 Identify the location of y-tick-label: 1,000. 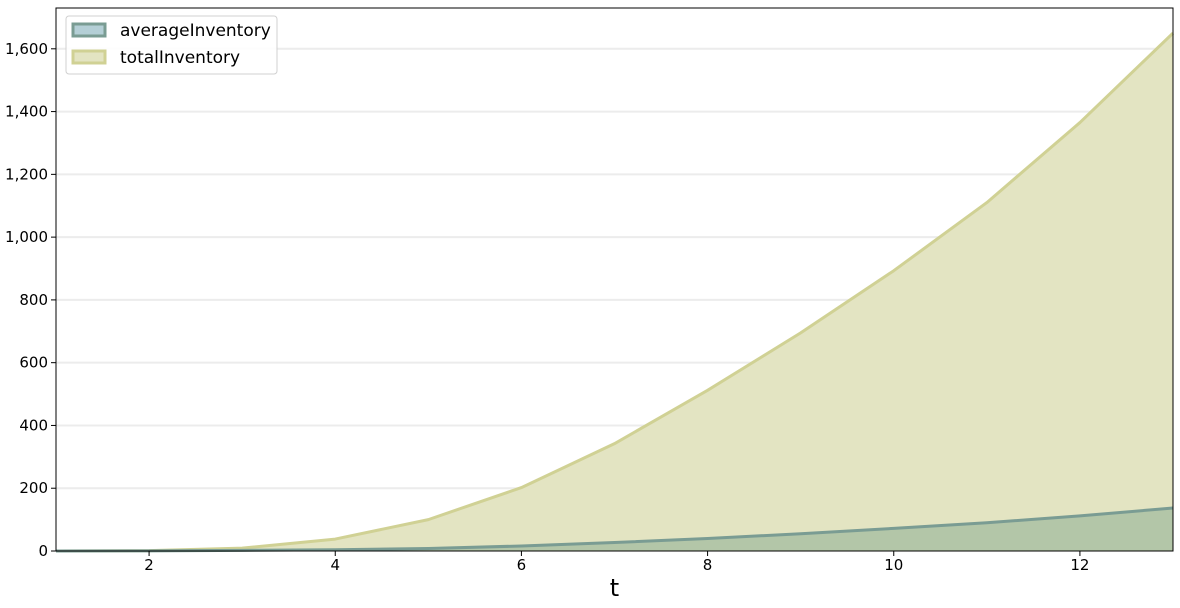
(26, 237).